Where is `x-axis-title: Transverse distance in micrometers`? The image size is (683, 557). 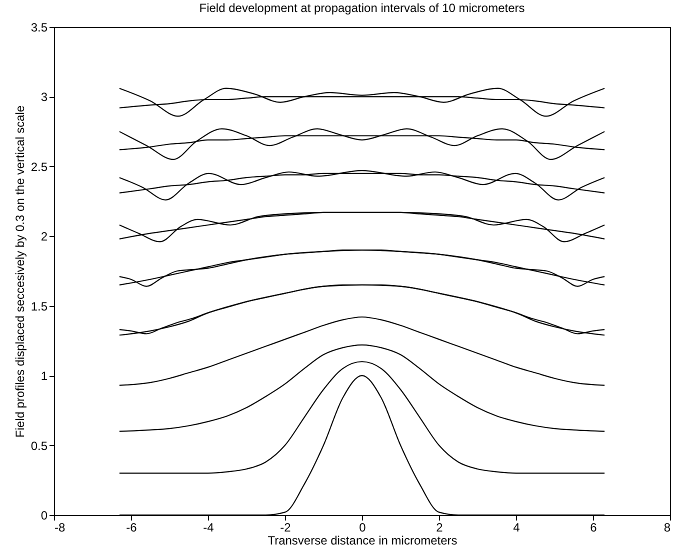
x-axis-title: Transverse distance in micrometers is located at coordinates (363, 541).